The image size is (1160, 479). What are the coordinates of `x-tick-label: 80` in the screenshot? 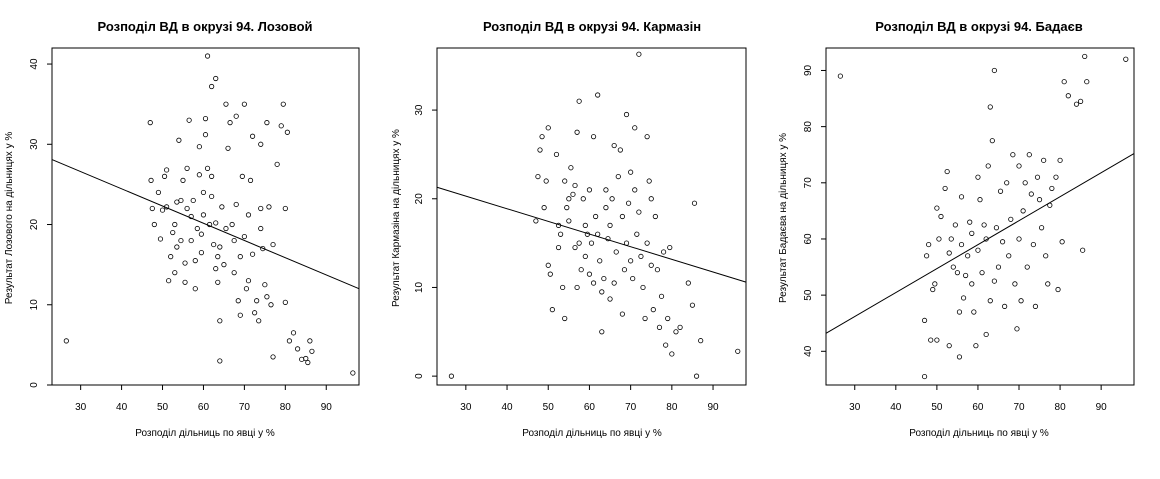 It's located at (286, 407).